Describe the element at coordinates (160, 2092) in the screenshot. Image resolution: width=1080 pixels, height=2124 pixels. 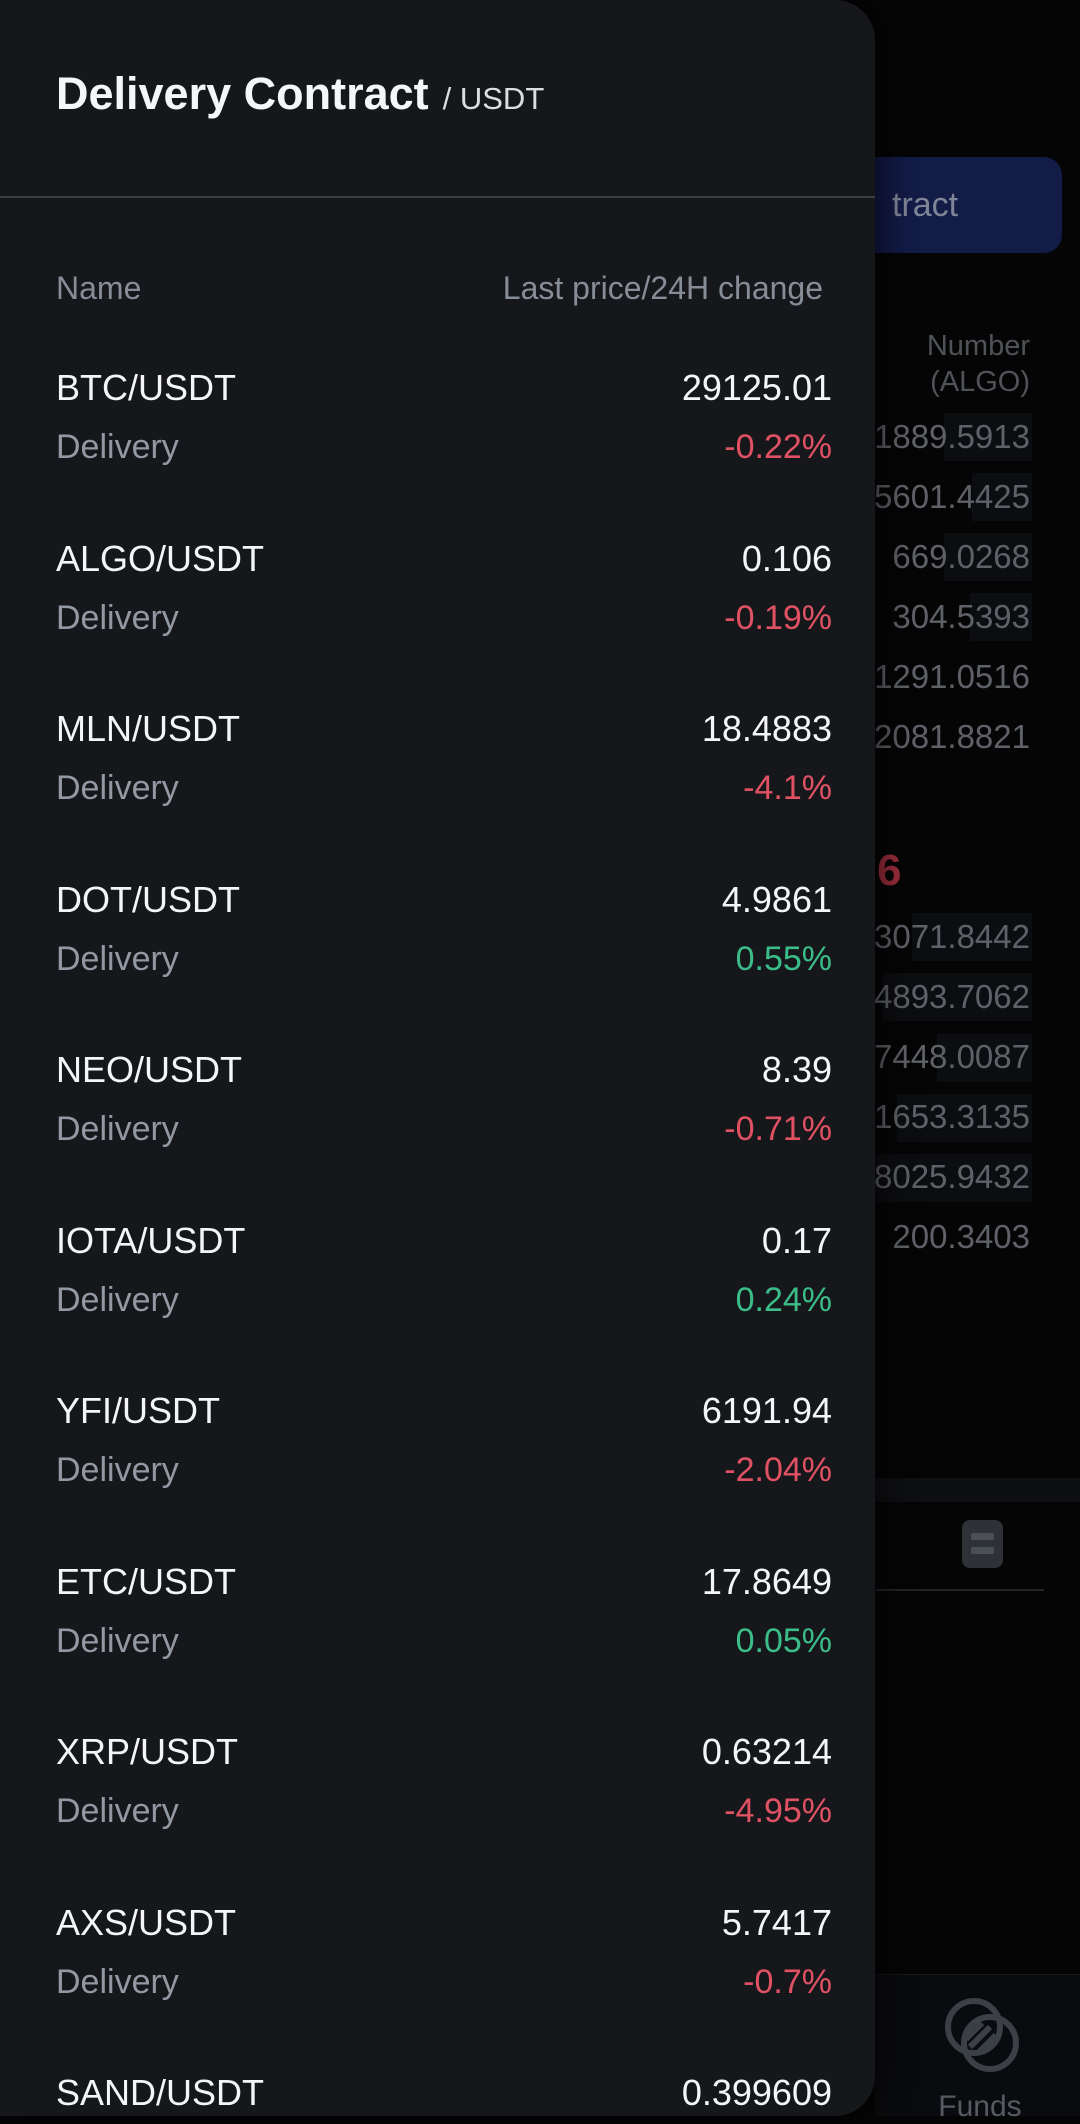
I see `pair-name: SAND/USDT` at that location.